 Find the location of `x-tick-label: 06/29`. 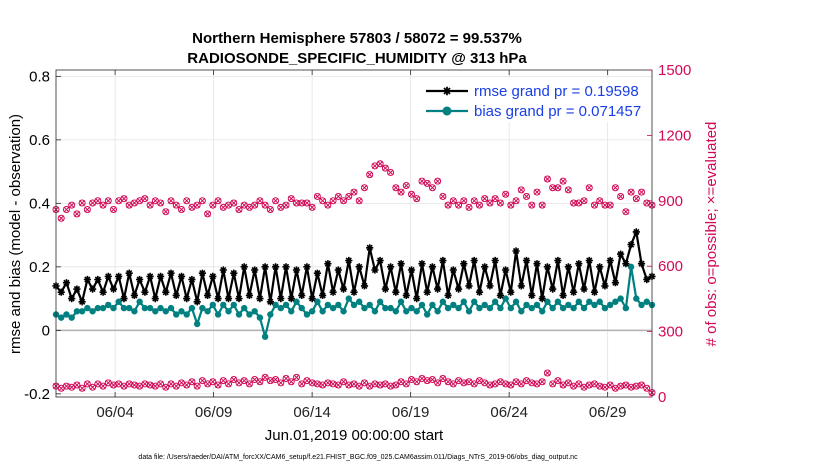

x-tick-label: 06/29 is located at coordinates (608, 412).